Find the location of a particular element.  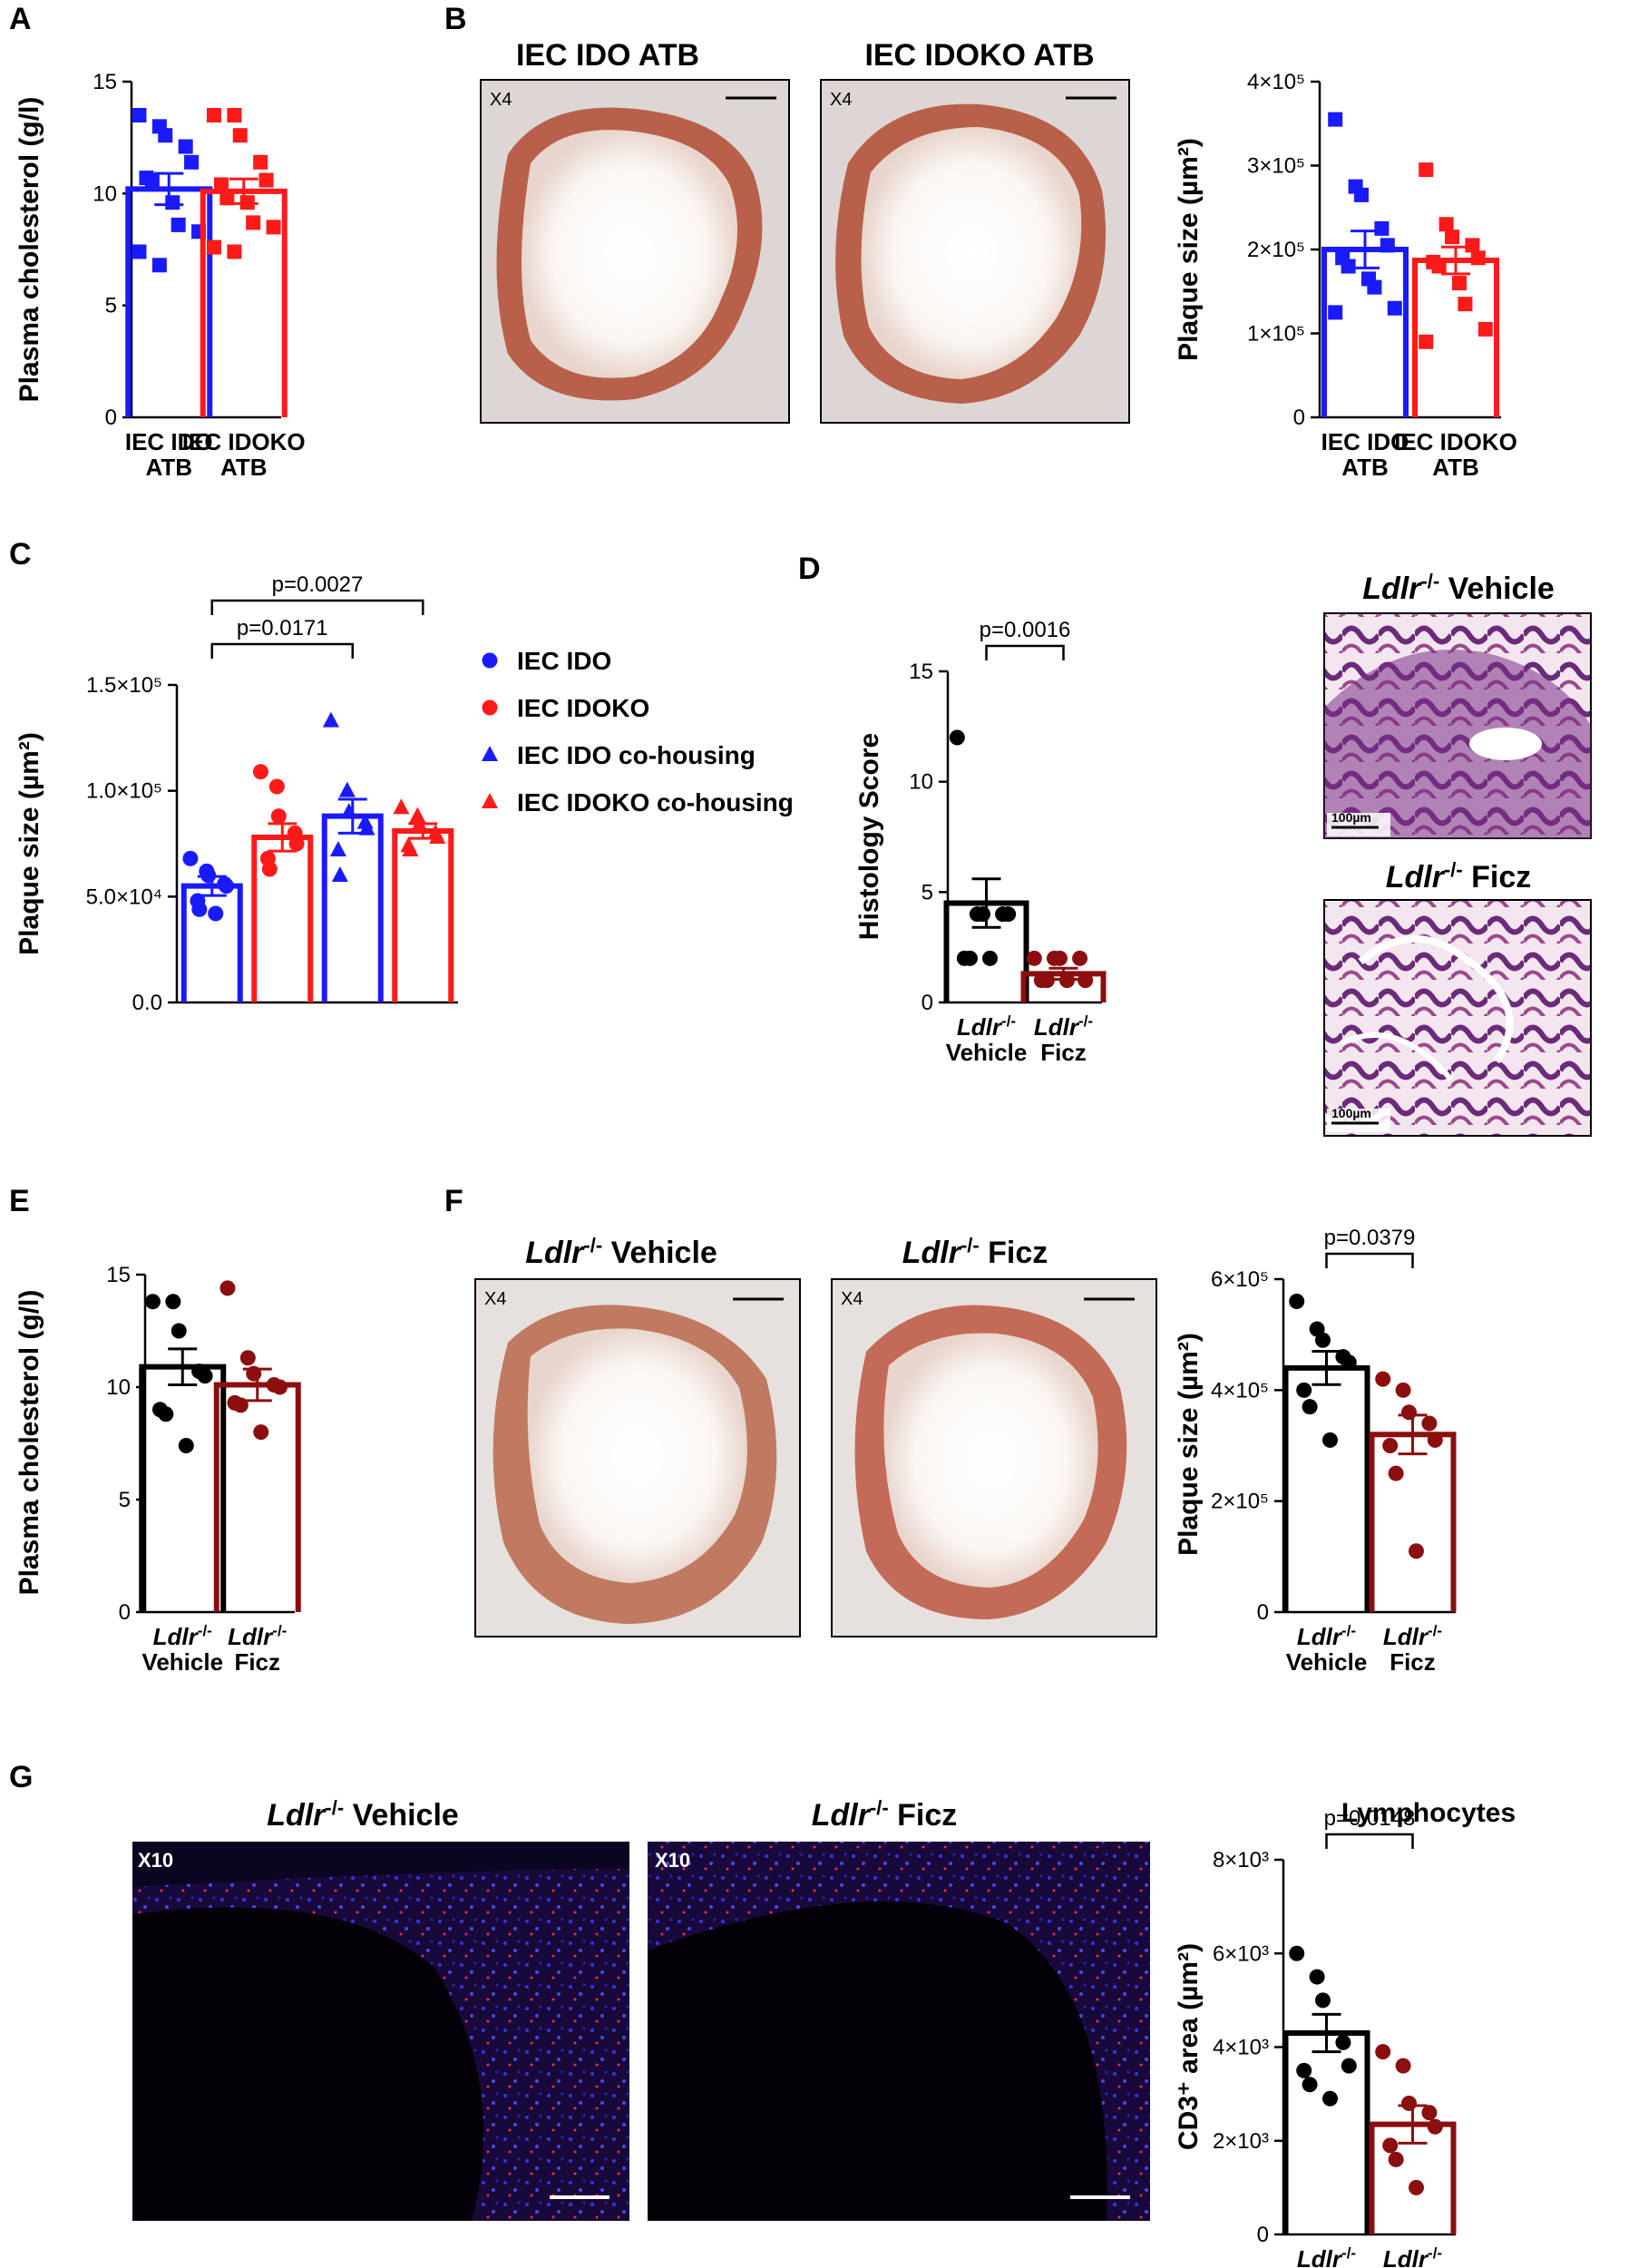

y-tick-label: 15 is located at coordinates (105, 82).